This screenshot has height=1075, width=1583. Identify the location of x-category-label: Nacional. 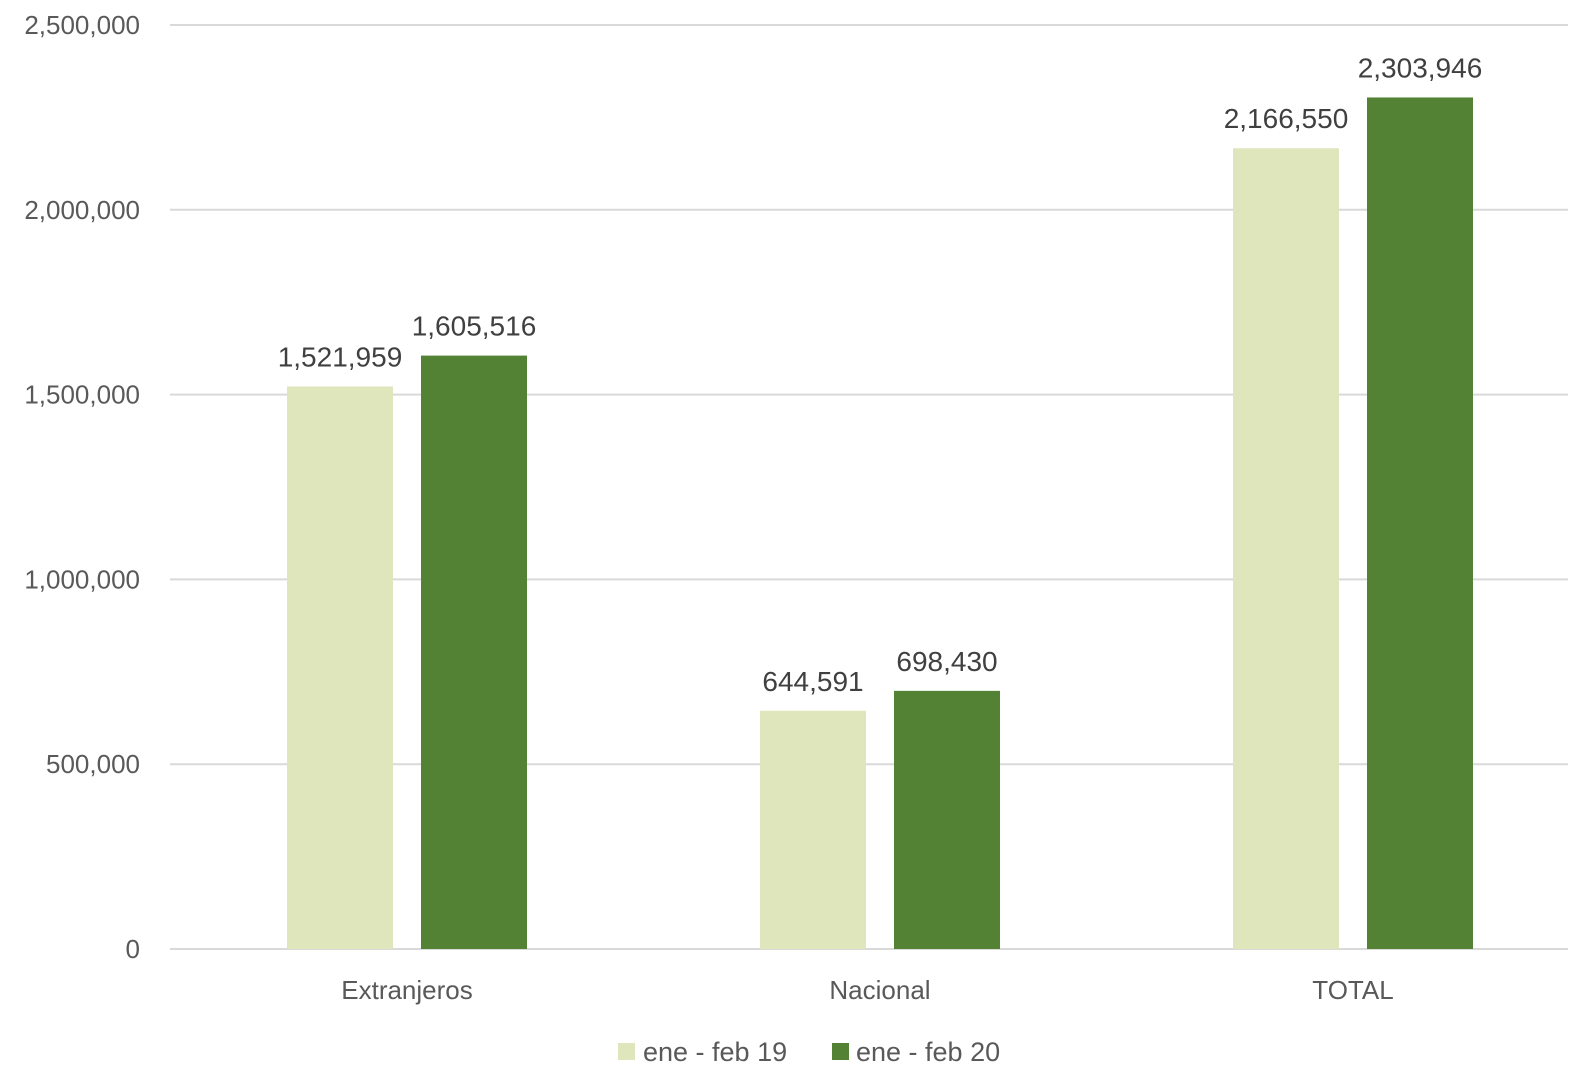
(879, 990).